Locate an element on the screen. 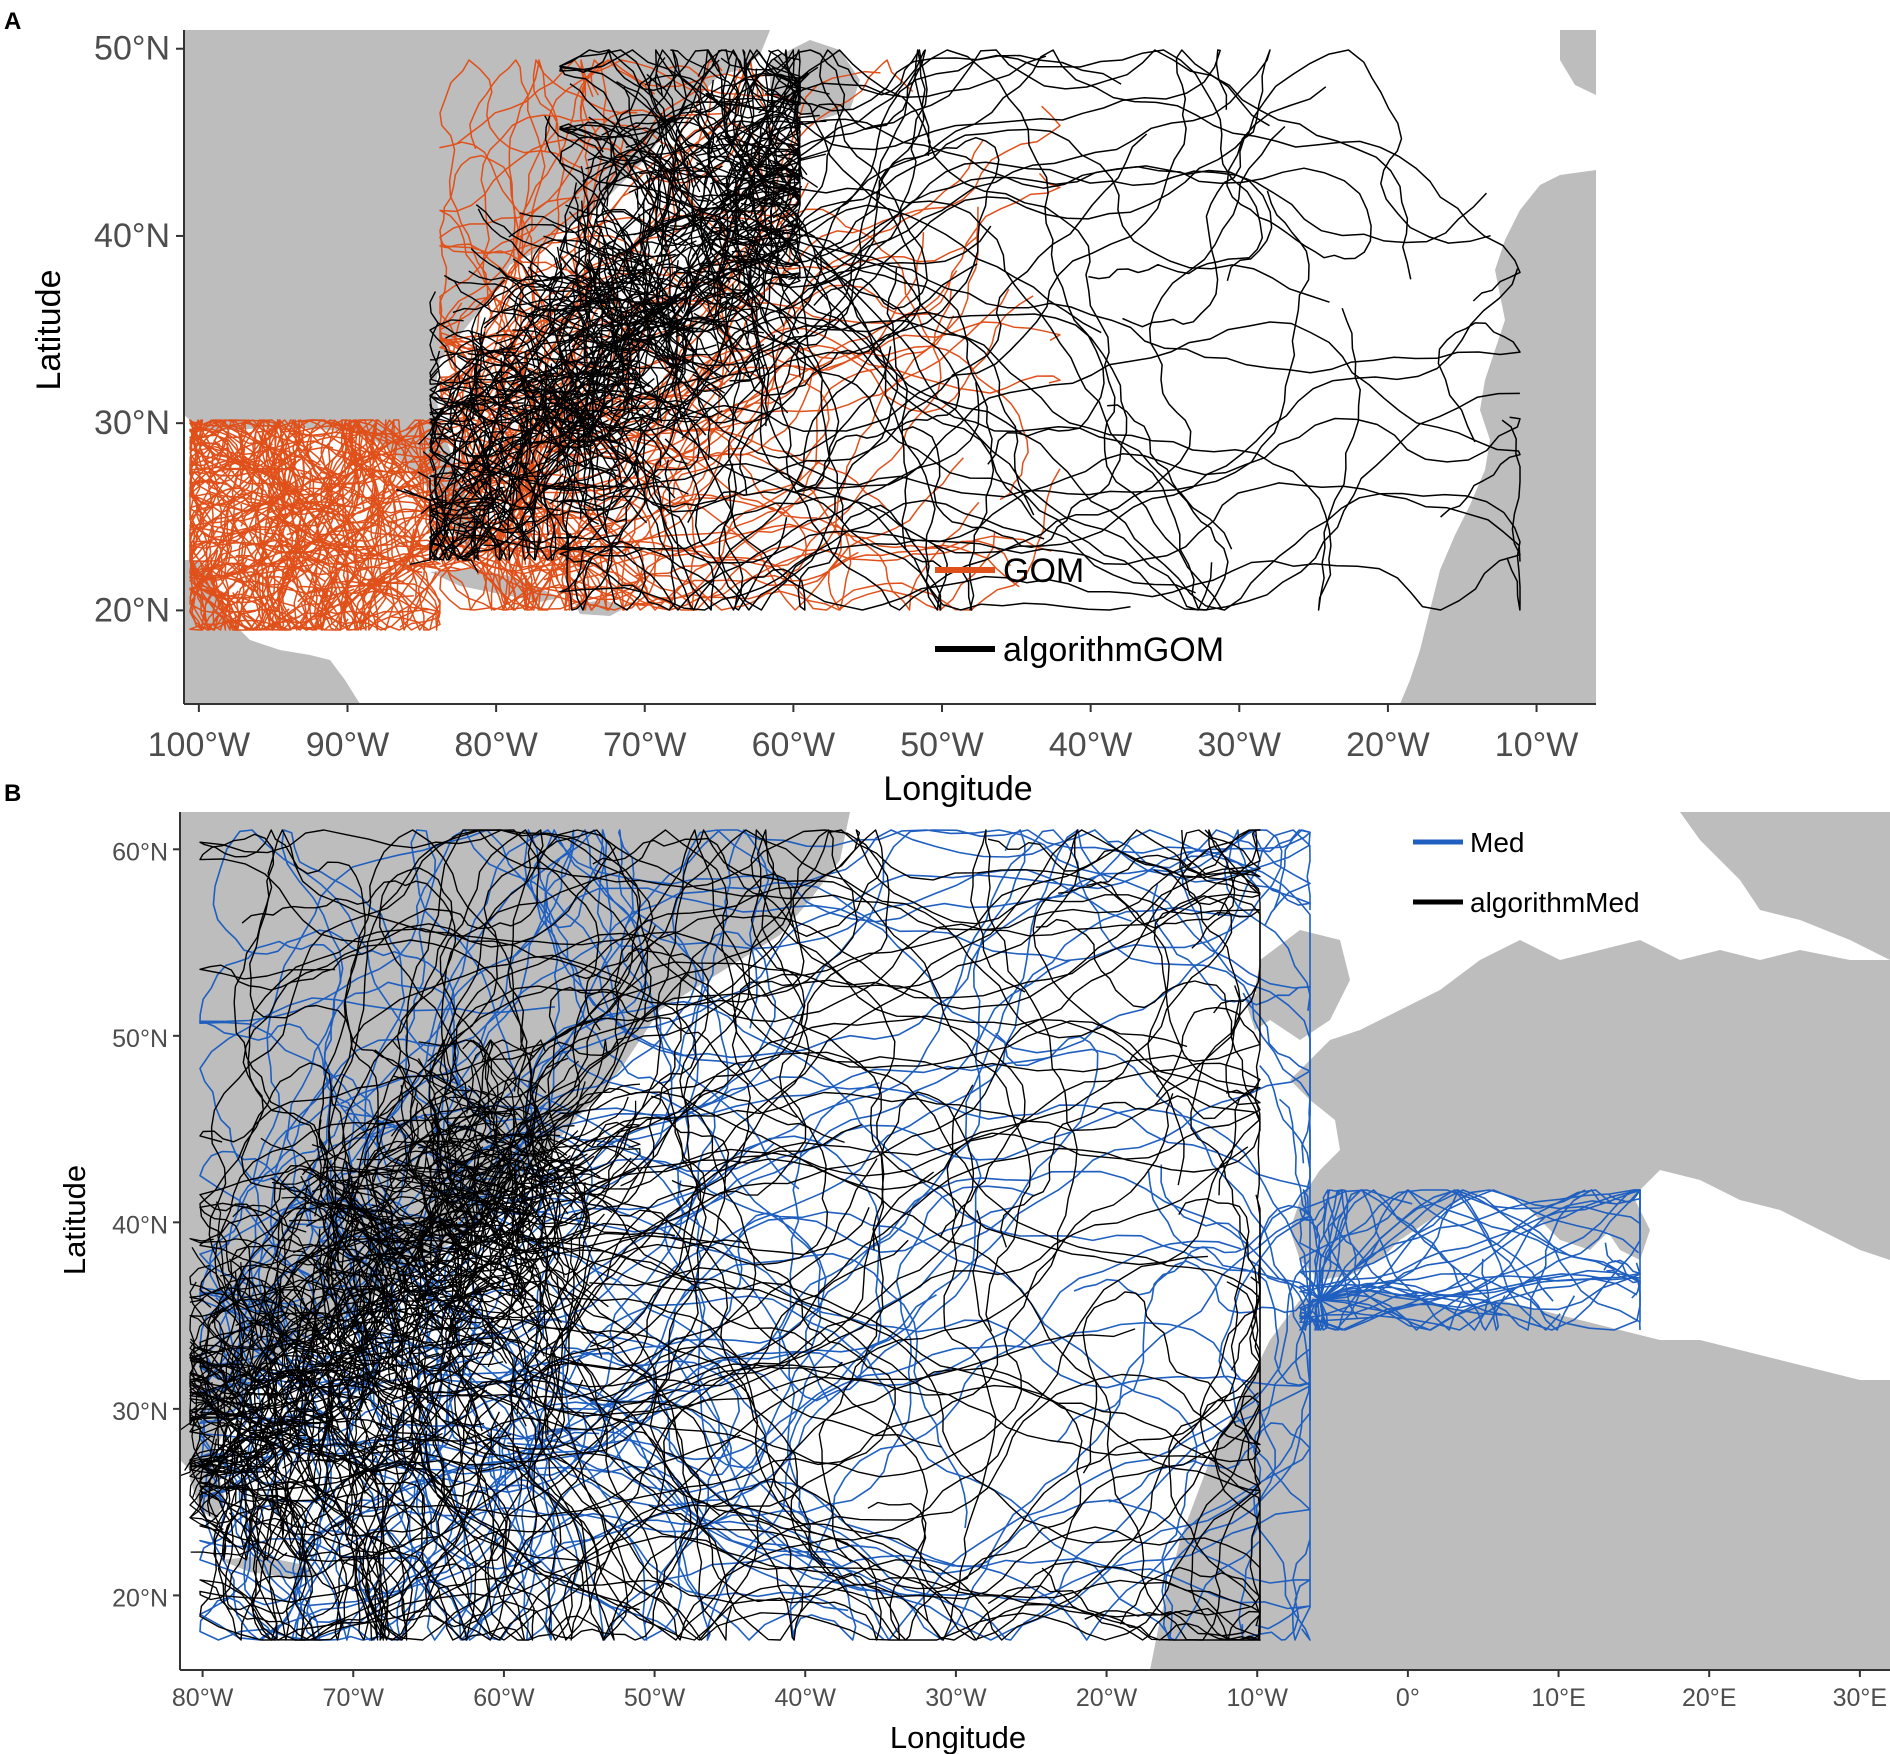 This screenshot has width=1890, height=1754. legend-label-med: Med is located at coordinates (1497, 842).